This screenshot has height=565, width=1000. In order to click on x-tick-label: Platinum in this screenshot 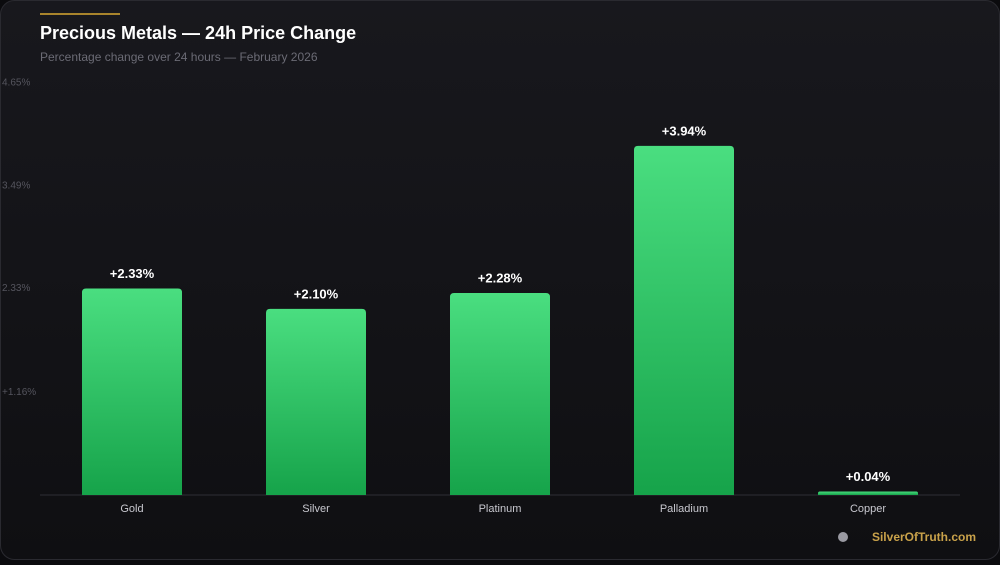, I will do `click(500, 509)`.